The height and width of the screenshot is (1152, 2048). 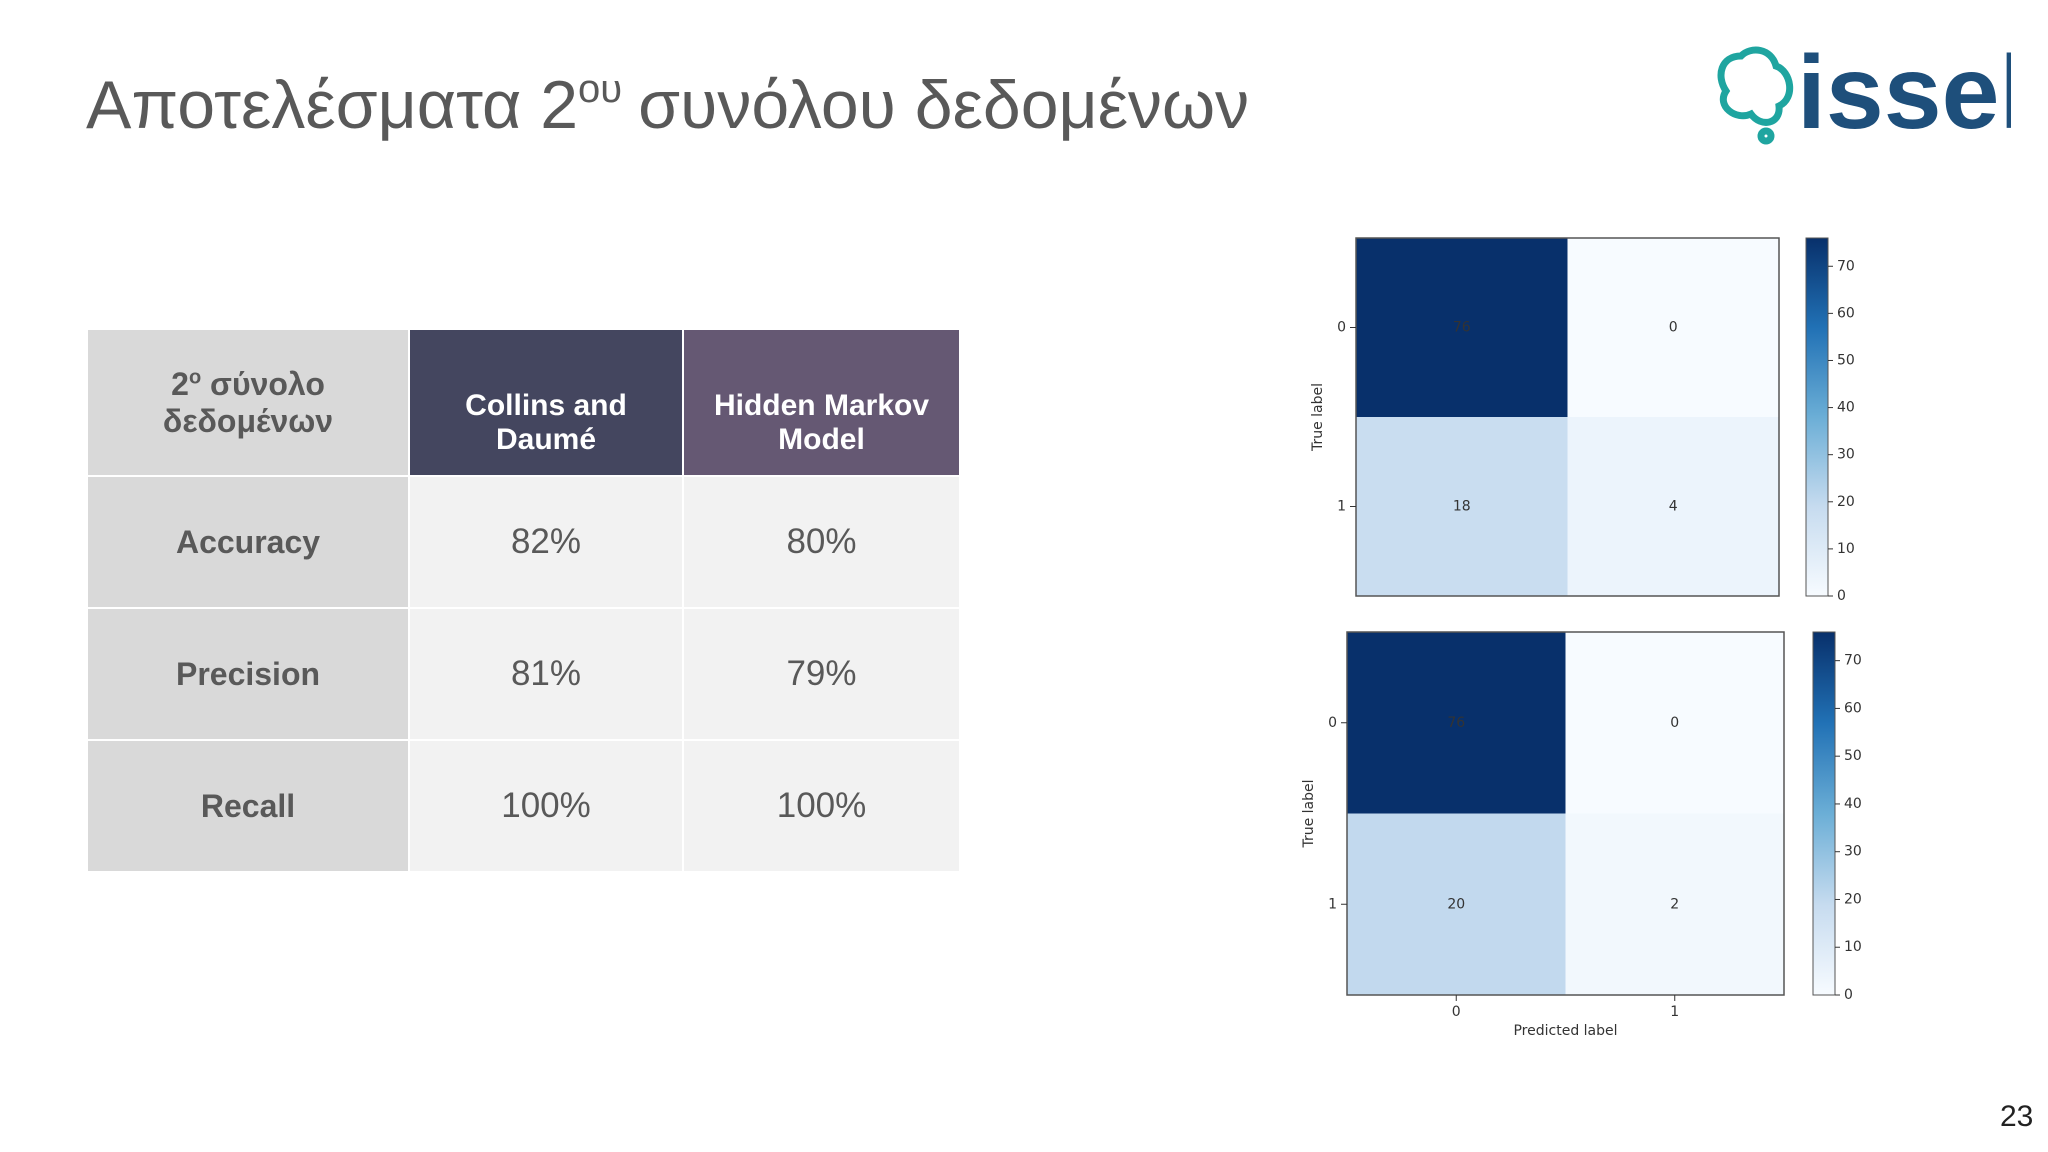 What do you see at coordinates (821, 674) in the screenshot?
I see `cell: 79%` at bounding box center [821, 674].